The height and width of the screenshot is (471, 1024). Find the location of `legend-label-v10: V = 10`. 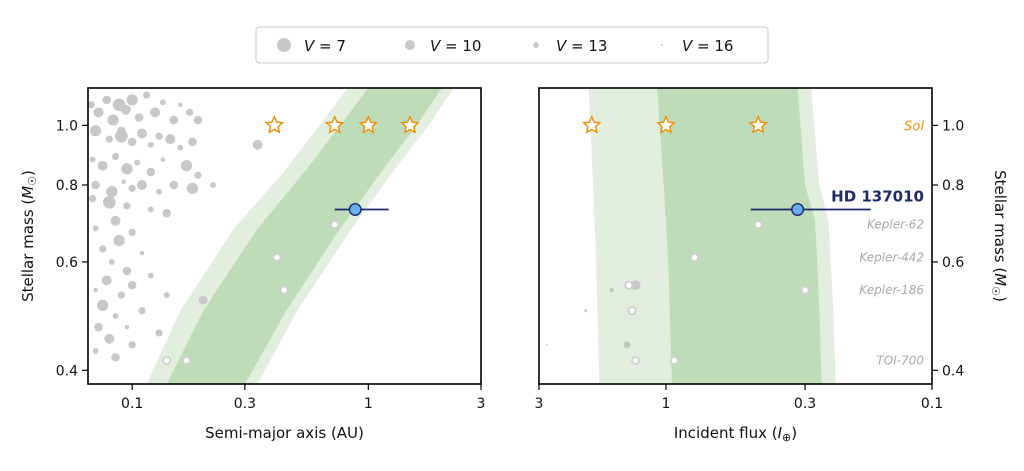

legend-label-v10: V = 10 is located at coordinates (455, 46).